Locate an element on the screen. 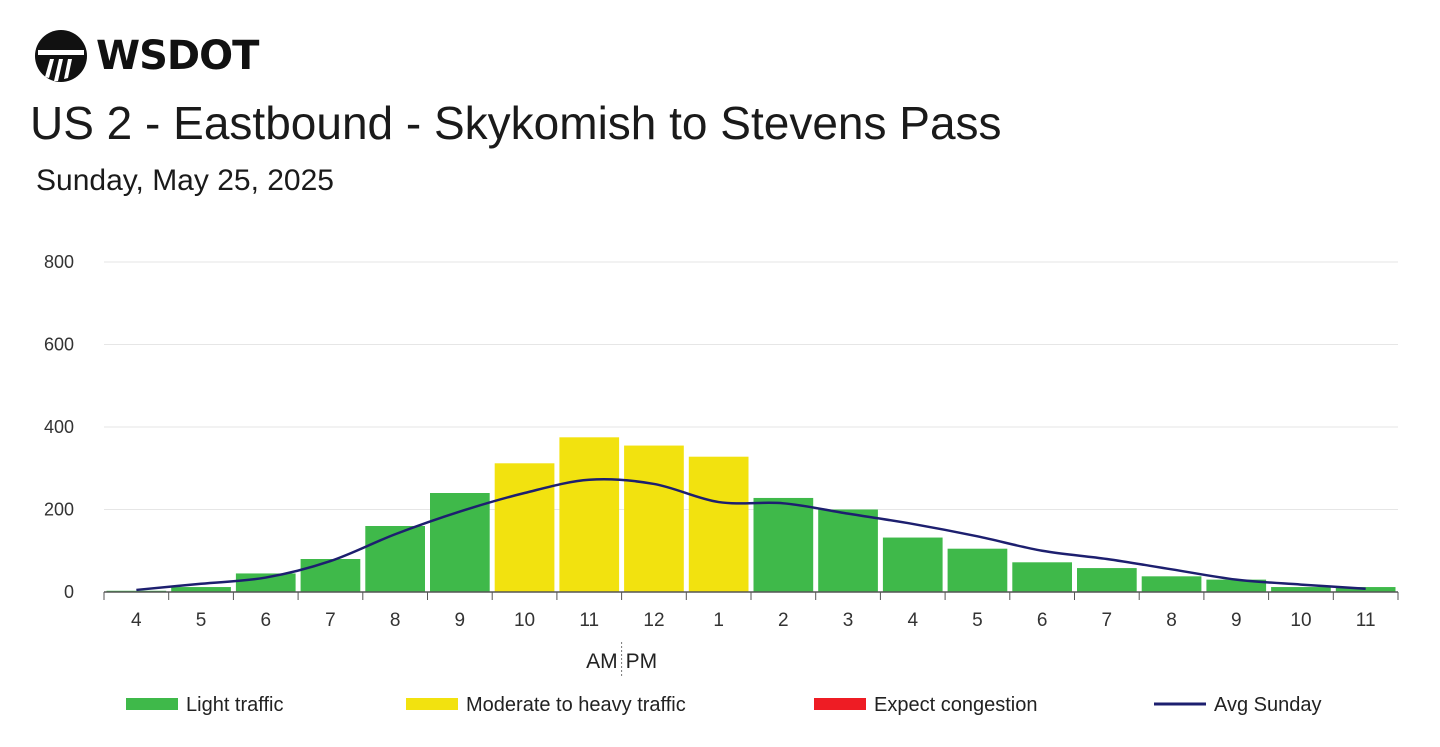 This screenshot has height=747, width=1440. am-label: AM is located at coordinates (602, 661).